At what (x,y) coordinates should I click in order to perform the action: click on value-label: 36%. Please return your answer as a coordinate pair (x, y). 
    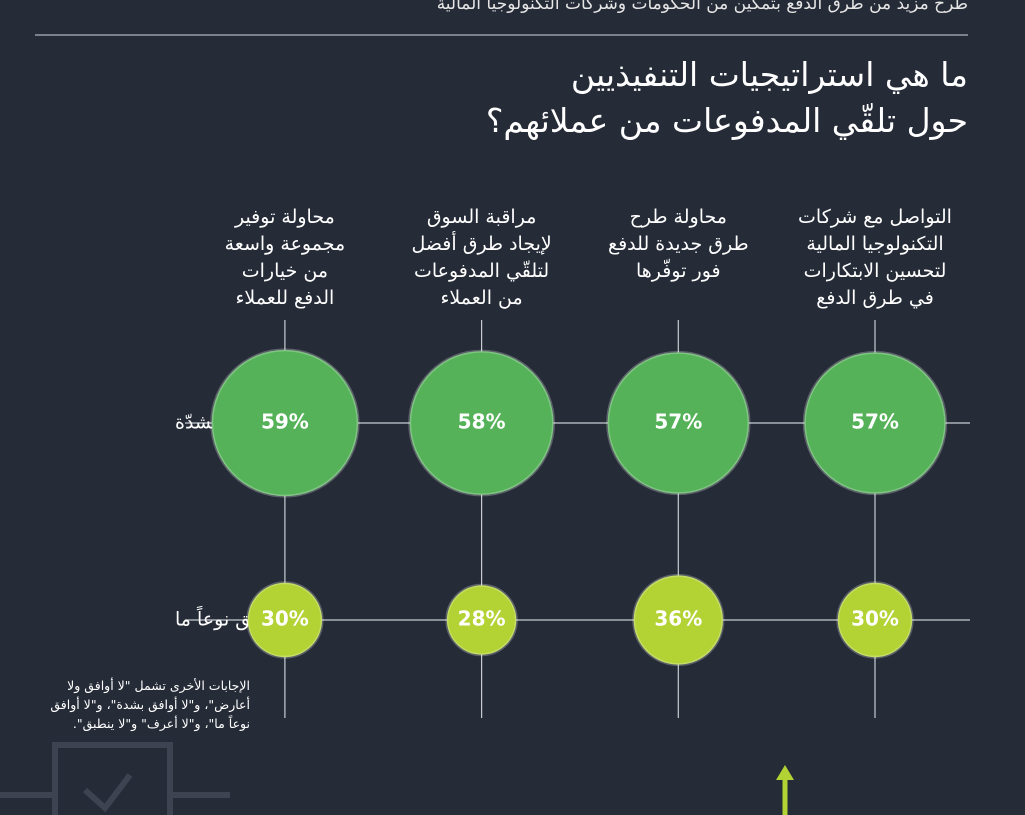
    Looking at the image, I should click on (678, 619).